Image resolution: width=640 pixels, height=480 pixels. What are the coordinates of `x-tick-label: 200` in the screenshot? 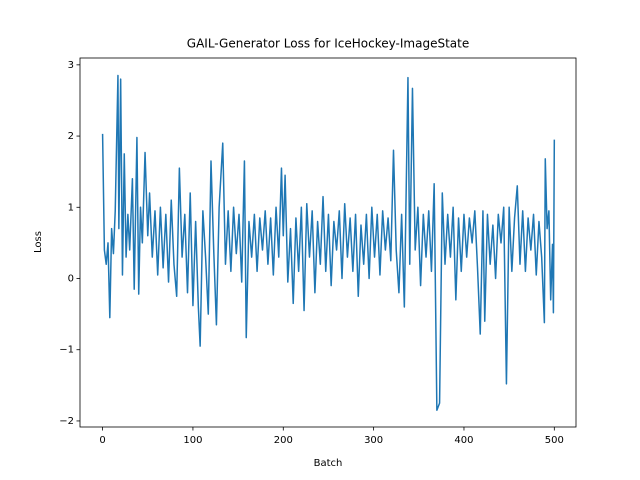 It's located at (283, 440).